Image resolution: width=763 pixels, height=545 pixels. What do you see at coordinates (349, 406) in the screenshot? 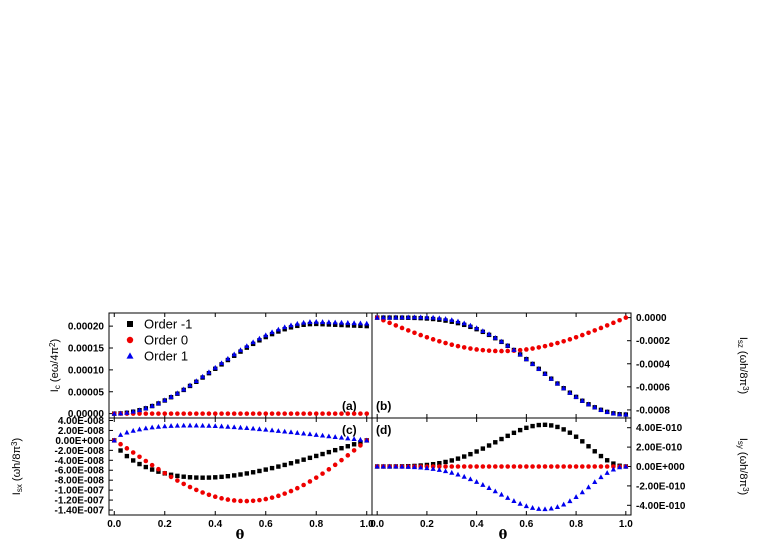
I see `panel-label: (a)` at bounding box center [349, 406].